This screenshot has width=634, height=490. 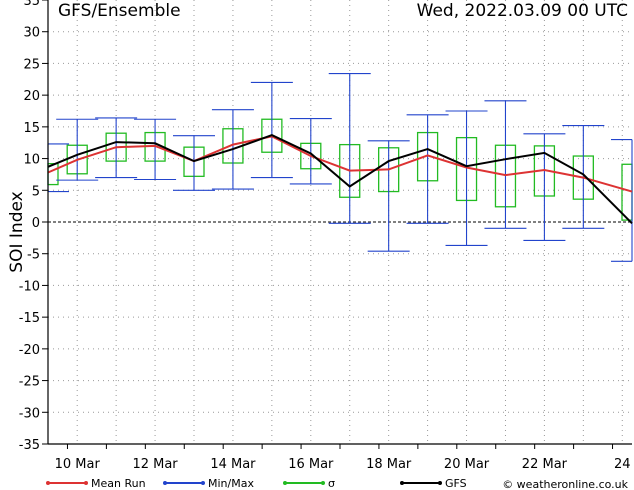 I want to click on chart-title: GFS/Ensemble, so click(x=119, y=11).